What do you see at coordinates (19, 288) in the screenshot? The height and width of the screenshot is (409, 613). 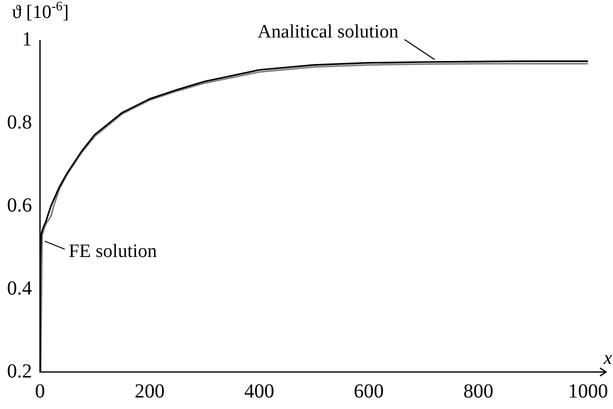 I see `y-tick-label: 0.4` at bounding box center [19, 288].